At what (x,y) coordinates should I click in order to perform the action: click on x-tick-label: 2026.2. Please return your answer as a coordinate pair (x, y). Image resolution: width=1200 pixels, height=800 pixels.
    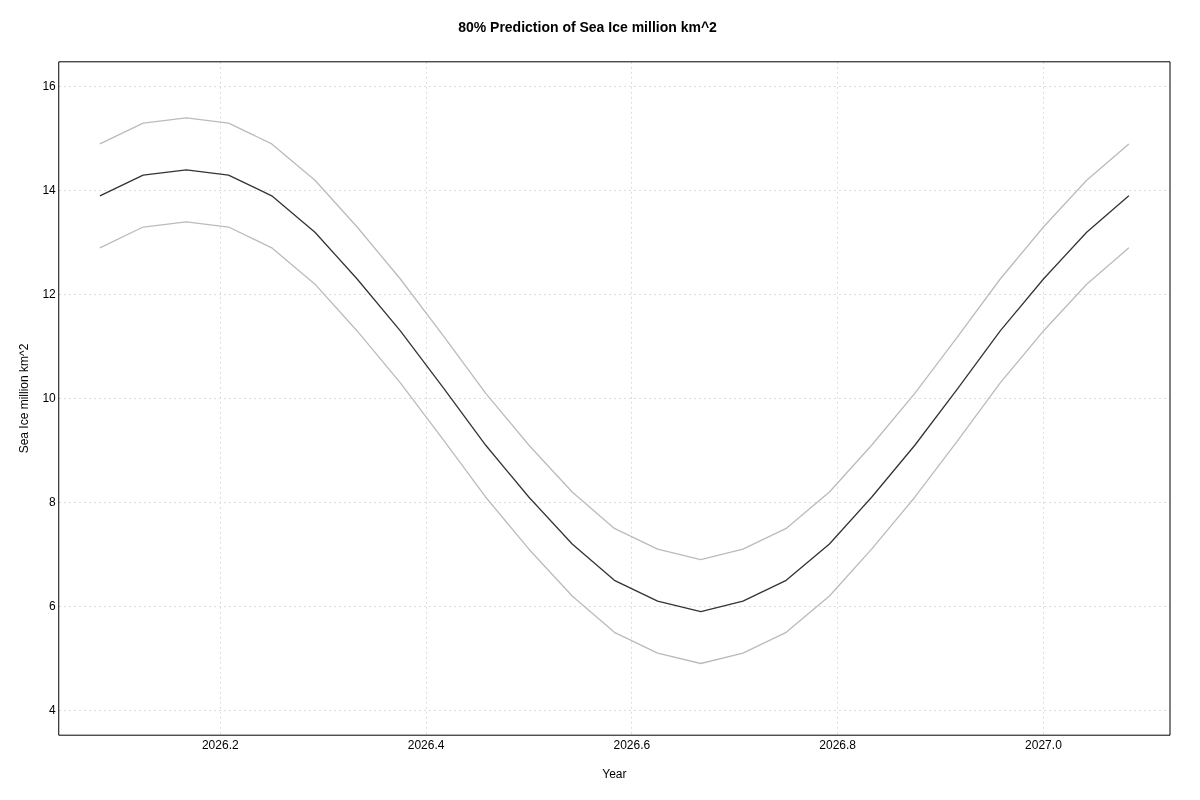
    Looking at the image, I should click on (220, 744).